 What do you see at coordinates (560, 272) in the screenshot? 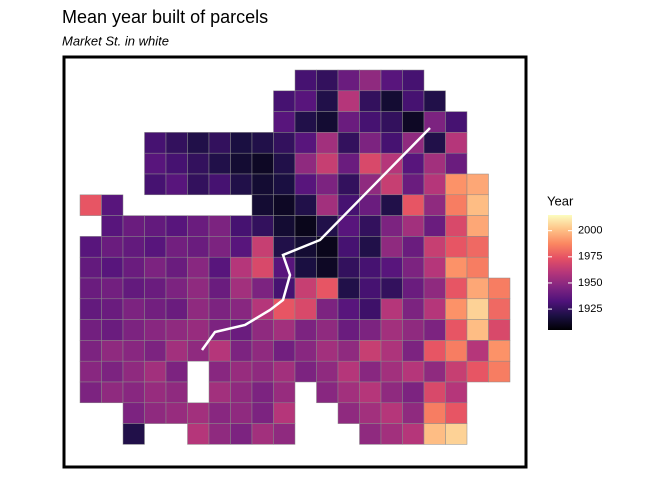
I see `colorbar` at bounding box center [560, 272].